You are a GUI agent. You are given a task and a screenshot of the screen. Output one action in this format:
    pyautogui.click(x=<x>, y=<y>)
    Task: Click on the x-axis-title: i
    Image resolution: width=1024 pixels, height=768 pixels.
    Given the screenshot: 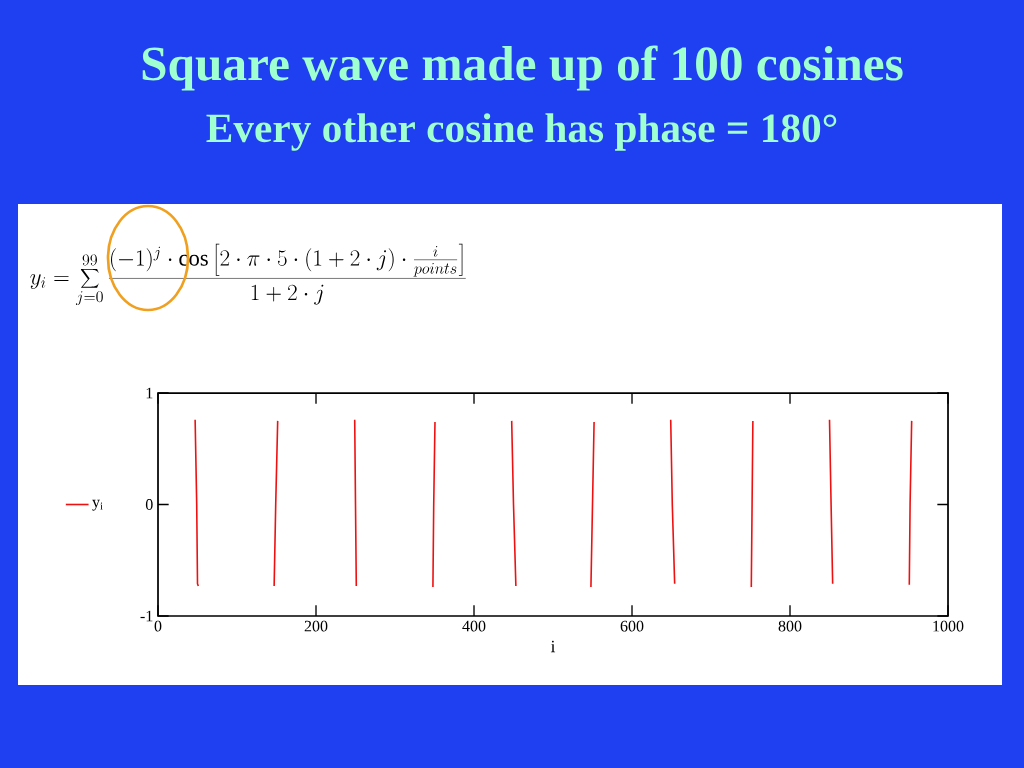 What is the action you would take?
    pyautogui.click(x=553, y=646)
    